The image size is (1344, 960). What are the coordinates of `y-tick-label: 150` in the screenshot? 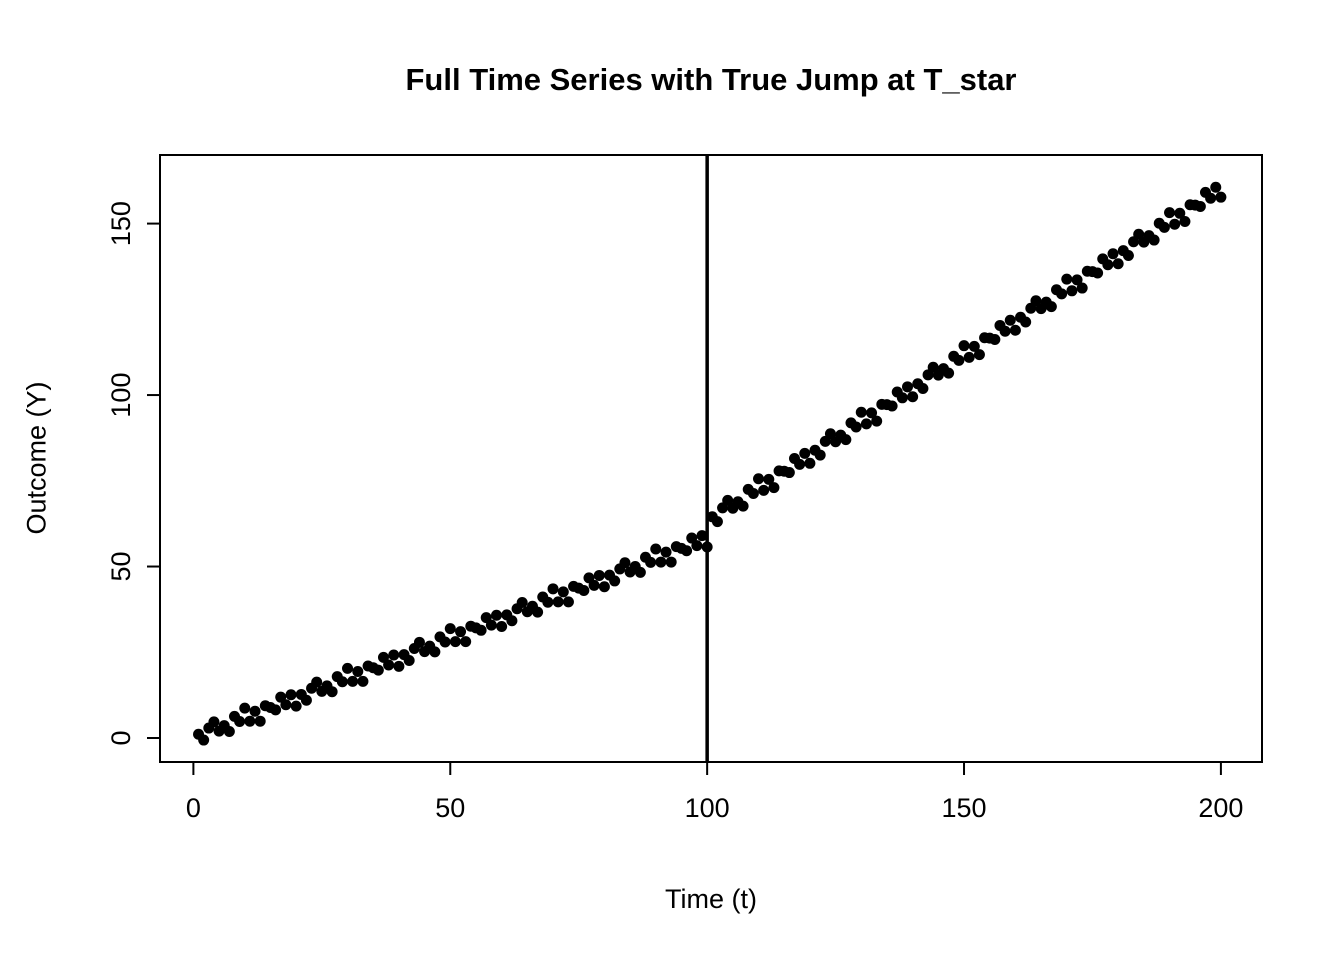 It's located at (121, 223).